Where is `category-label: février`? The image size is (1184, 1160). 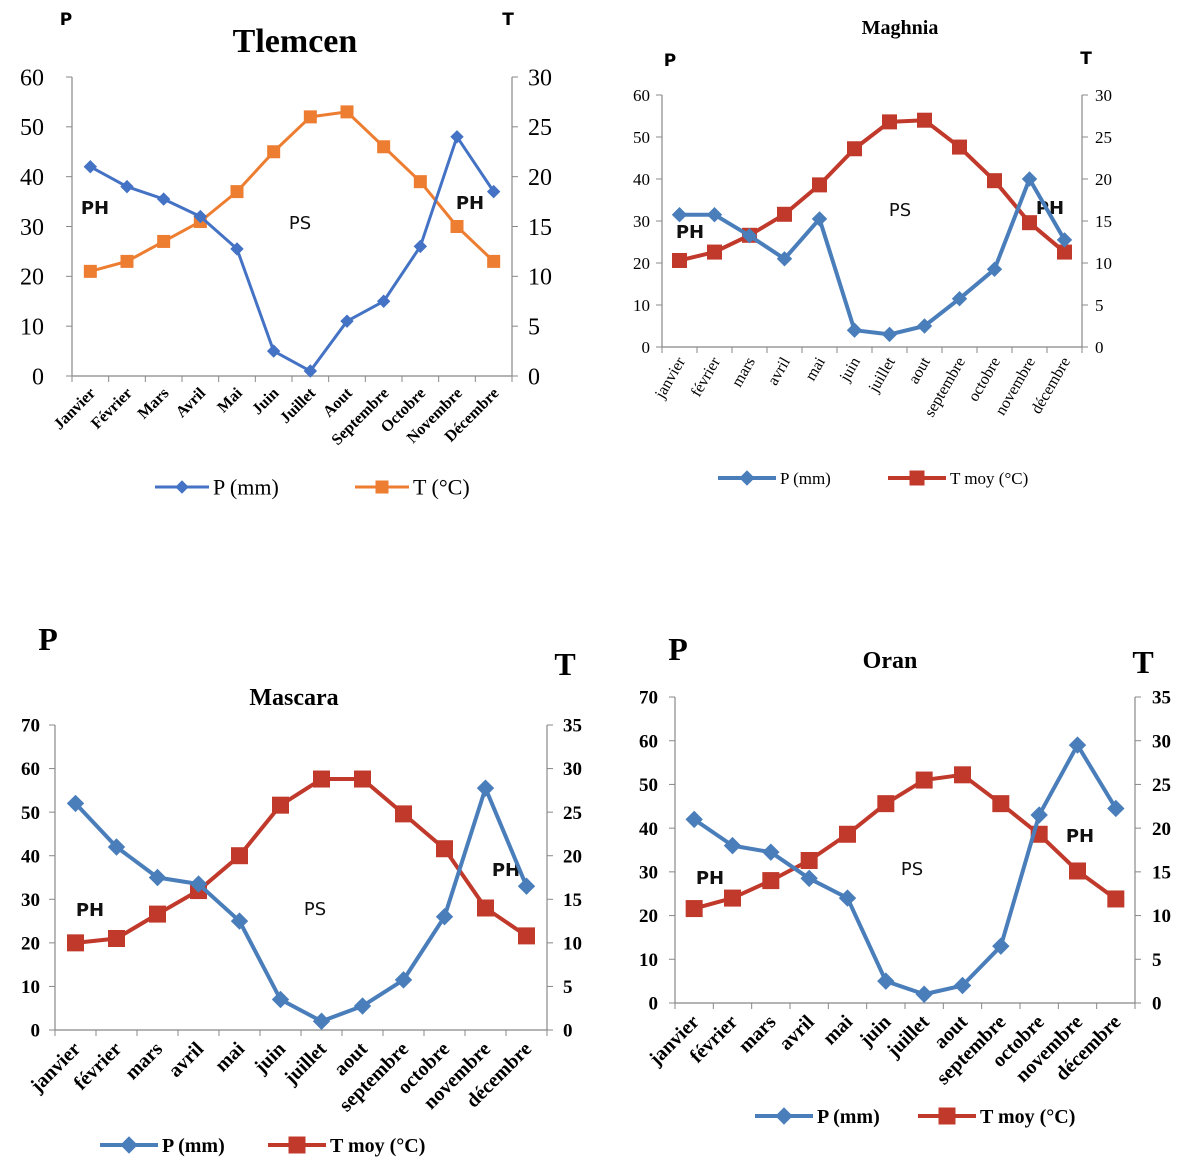
category-label: février is located at coordinates (98, 1066).